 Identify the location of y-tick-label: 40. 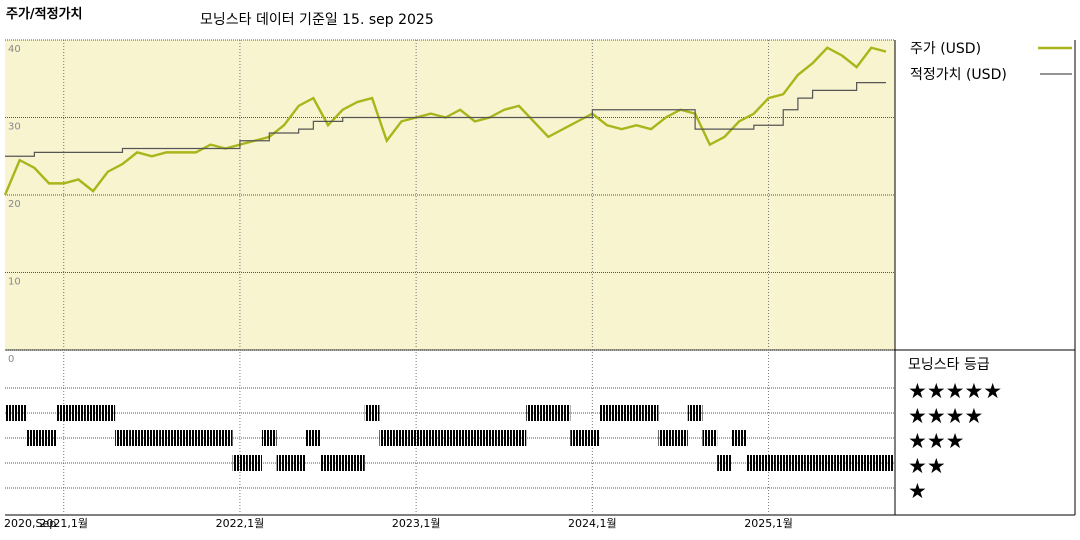
(14, 49).